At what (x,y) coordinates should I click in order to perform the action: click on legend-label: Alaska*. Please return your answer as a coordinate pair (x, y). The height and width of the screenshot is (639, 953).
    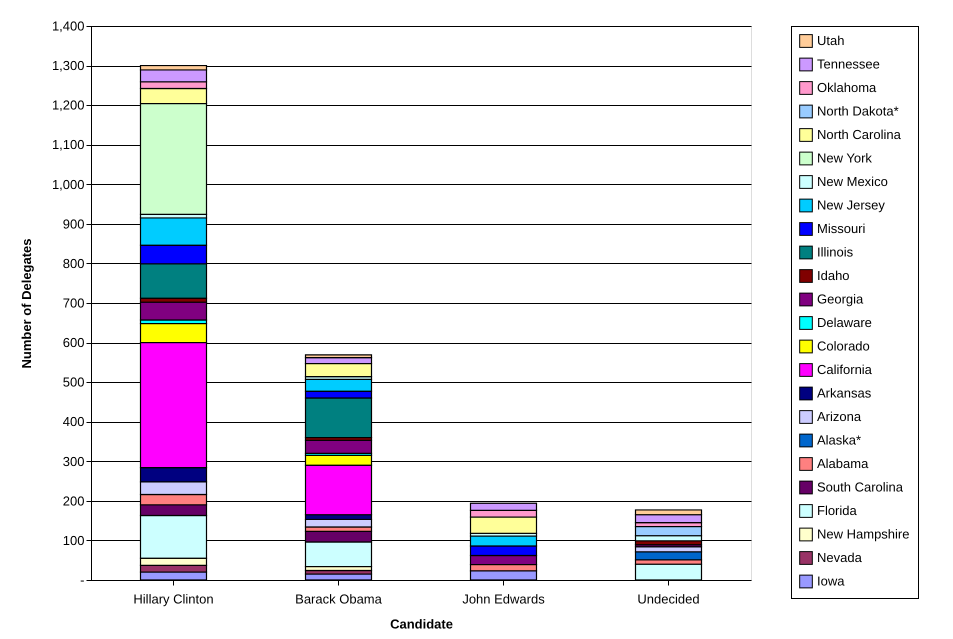
    Looking at the image, I should click on (839, 440).